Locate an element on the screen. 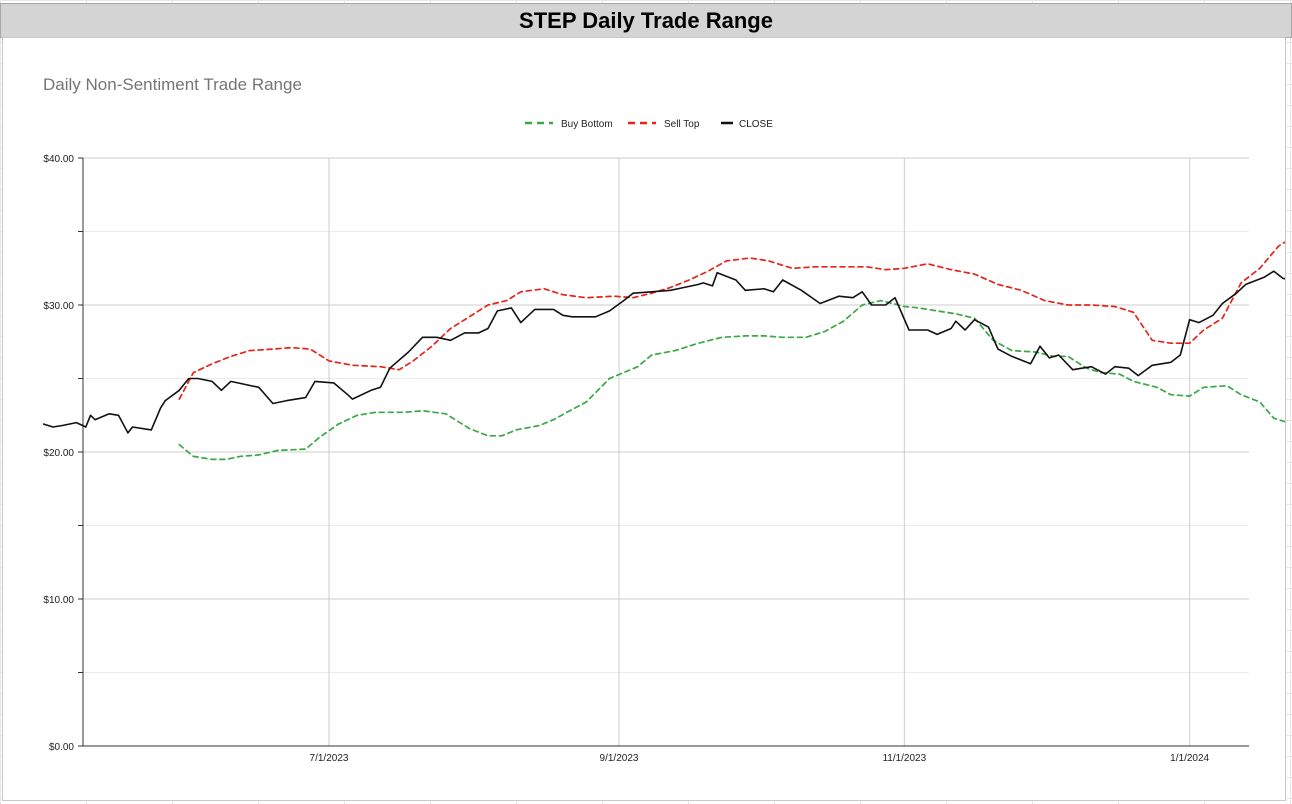 This screenshot has width=1292, height=804. x-tick-label: 9/1/2023 is located at coordinates (619, 758).